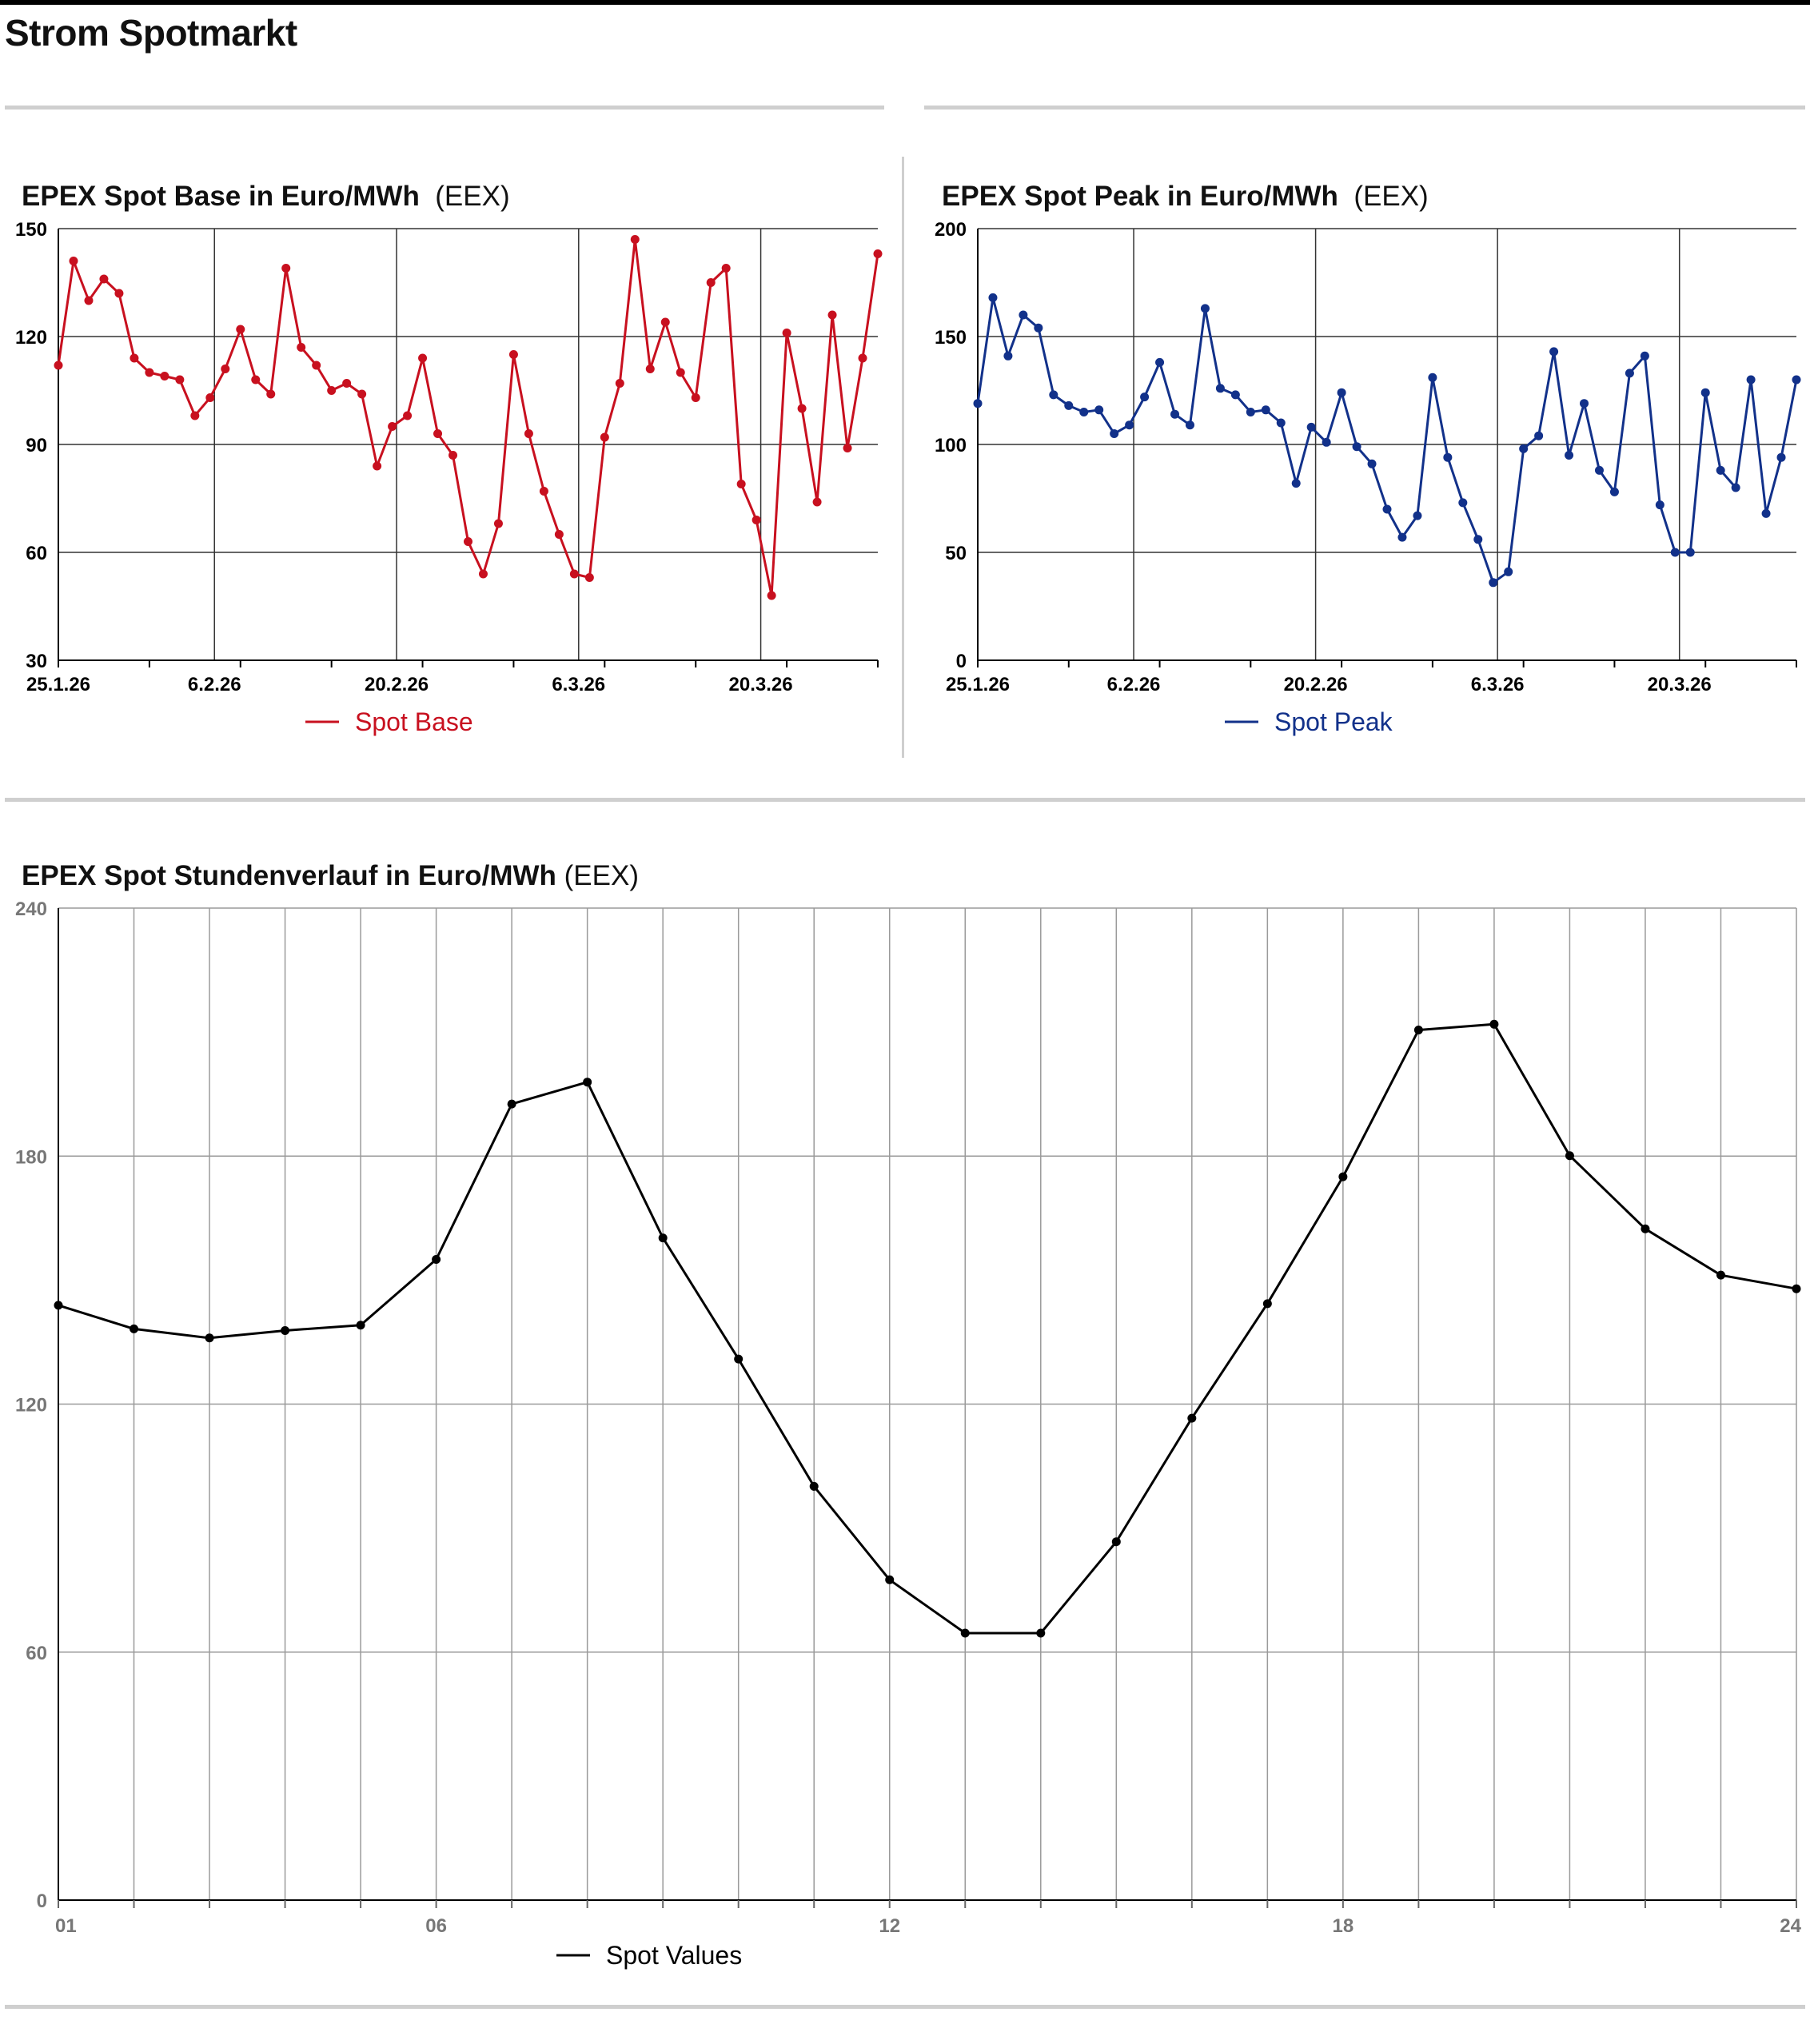 This screenshot has width=1810, height=2044. Describe the element at coordinates (1343, 1926) in the screenshot. I see `x-tick-label: 18` at that location.